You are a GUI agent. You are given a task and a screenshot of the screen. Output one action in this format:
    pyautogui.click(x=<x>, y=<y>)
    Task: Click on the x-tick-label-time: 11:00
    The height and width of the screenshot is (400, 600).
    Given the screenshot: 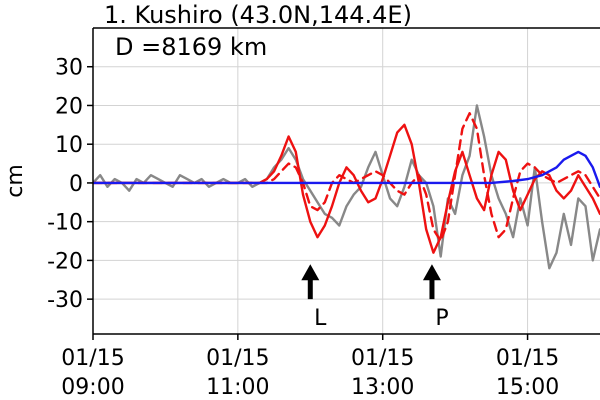 What is the action you would take?
    pyautogui.click(x=237, y=387)
    